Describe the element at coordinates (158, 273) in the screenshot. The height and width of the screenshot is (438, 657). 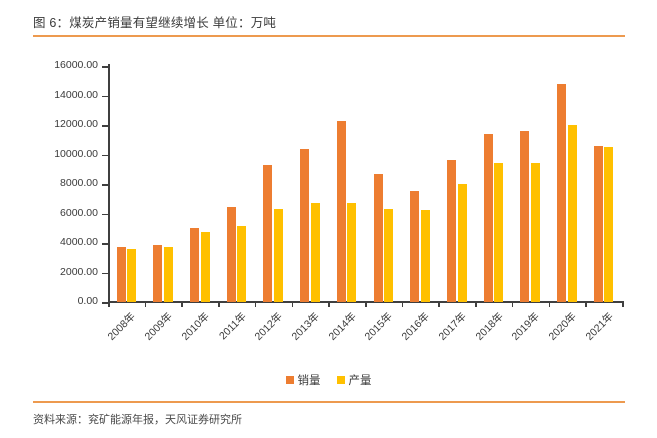
I see `bar-销量-2009年` at that location.